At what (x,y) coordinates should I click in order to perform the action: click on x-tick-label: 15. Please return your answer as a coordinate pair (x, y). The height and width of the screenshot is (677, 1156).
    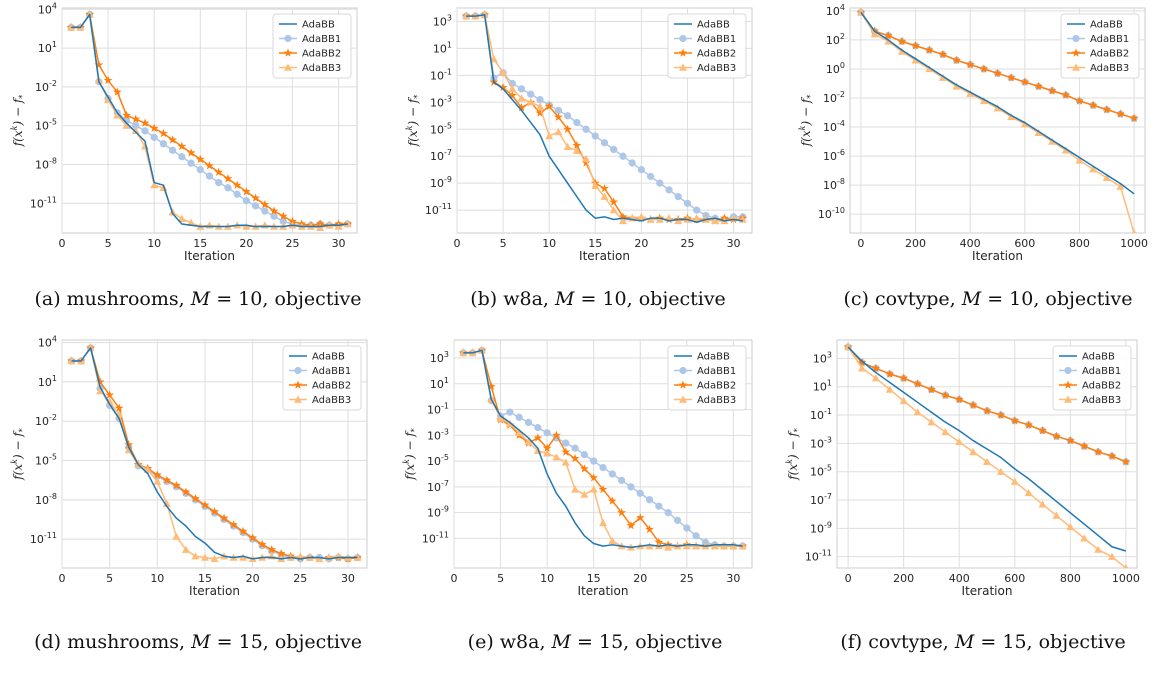
    Looking at the image, I should click on (594, 578).